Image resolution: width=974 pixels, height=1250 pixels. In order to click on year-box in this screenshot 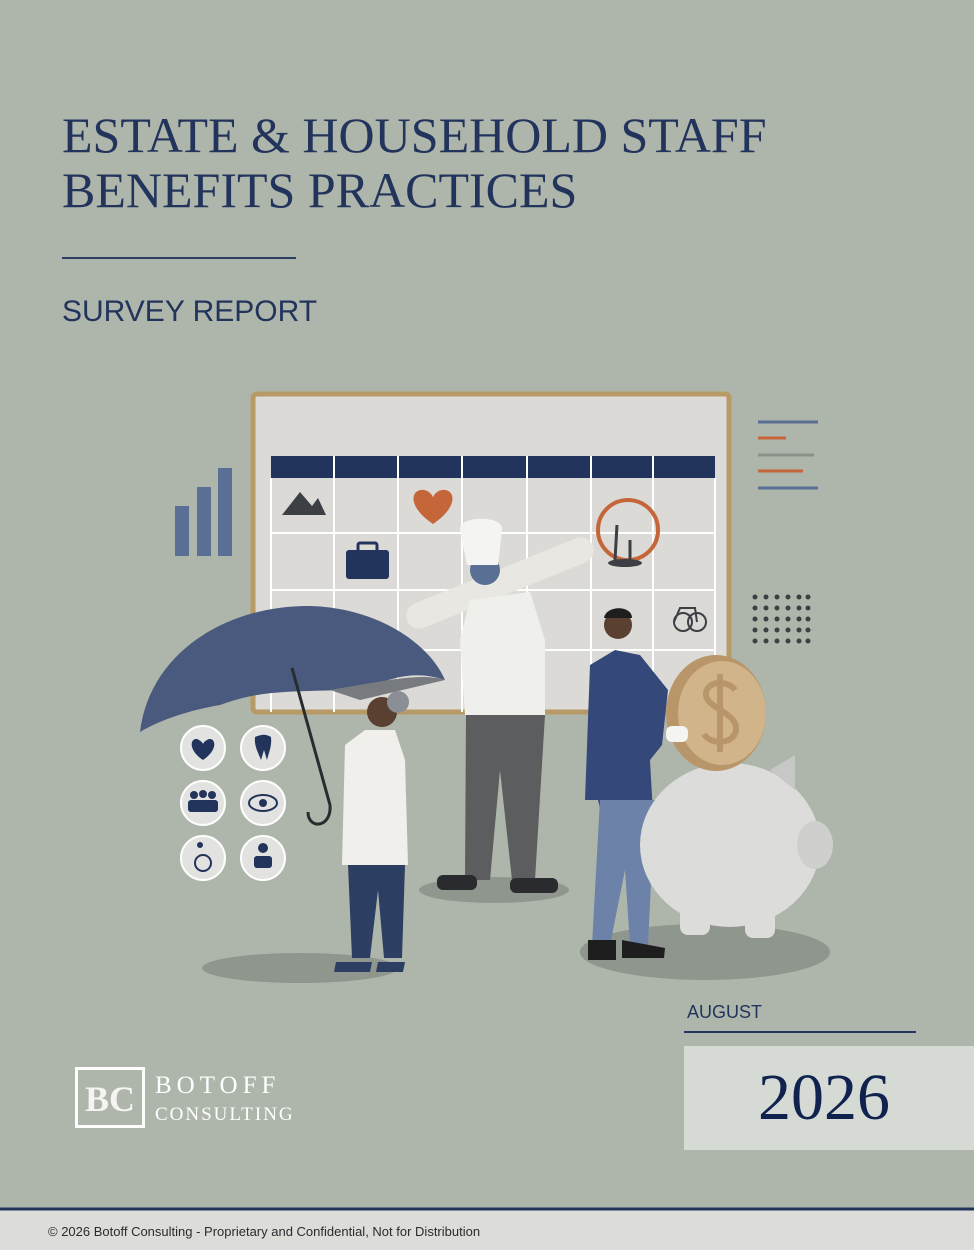, I will do `click(829, 1098)`.